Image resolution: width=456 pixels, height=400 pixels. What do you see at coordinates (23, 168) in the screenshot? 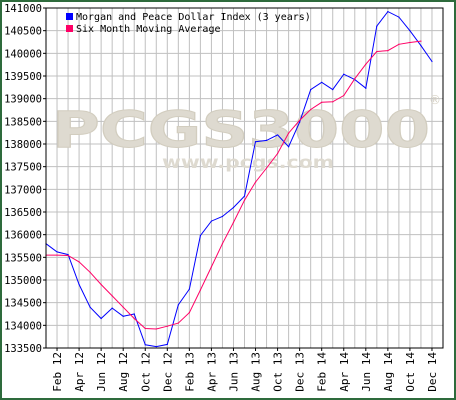
I see `y-tick-label: 137500` at bounding box center [23, 168].